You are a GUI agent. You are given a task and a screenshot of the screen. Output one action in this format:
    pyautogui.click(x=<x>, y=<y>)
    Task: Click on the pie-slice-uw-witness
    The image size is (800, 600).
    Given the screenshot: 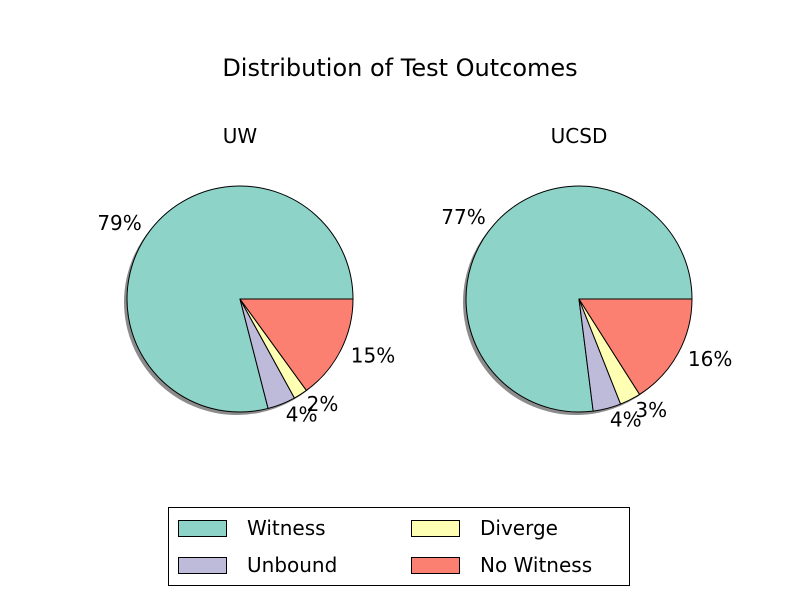 What is the action you would take?
    pyautogui.click(x=240, y=299)
    